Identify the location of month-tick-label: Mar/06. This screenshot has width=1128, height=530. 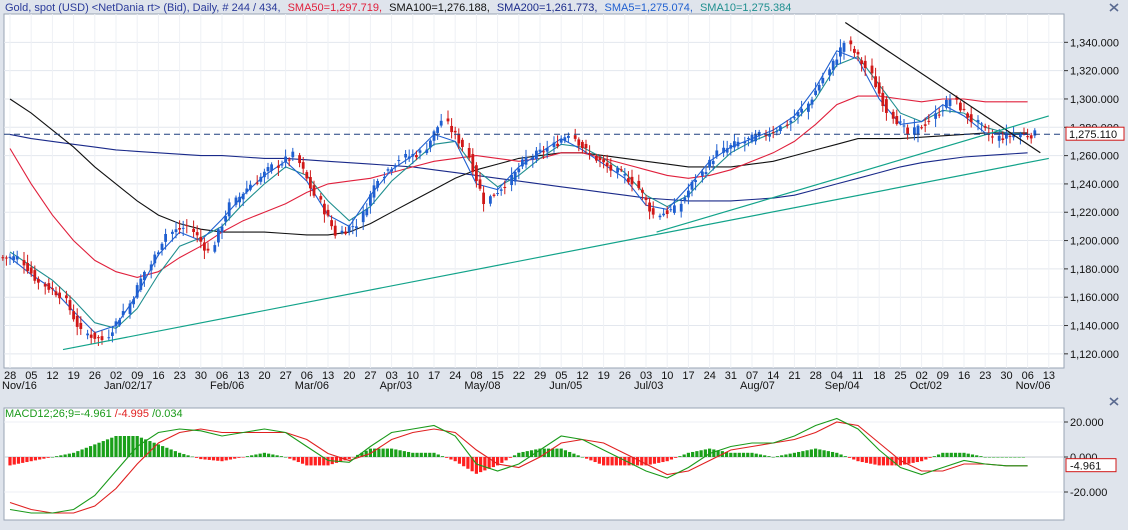
(312, 386).